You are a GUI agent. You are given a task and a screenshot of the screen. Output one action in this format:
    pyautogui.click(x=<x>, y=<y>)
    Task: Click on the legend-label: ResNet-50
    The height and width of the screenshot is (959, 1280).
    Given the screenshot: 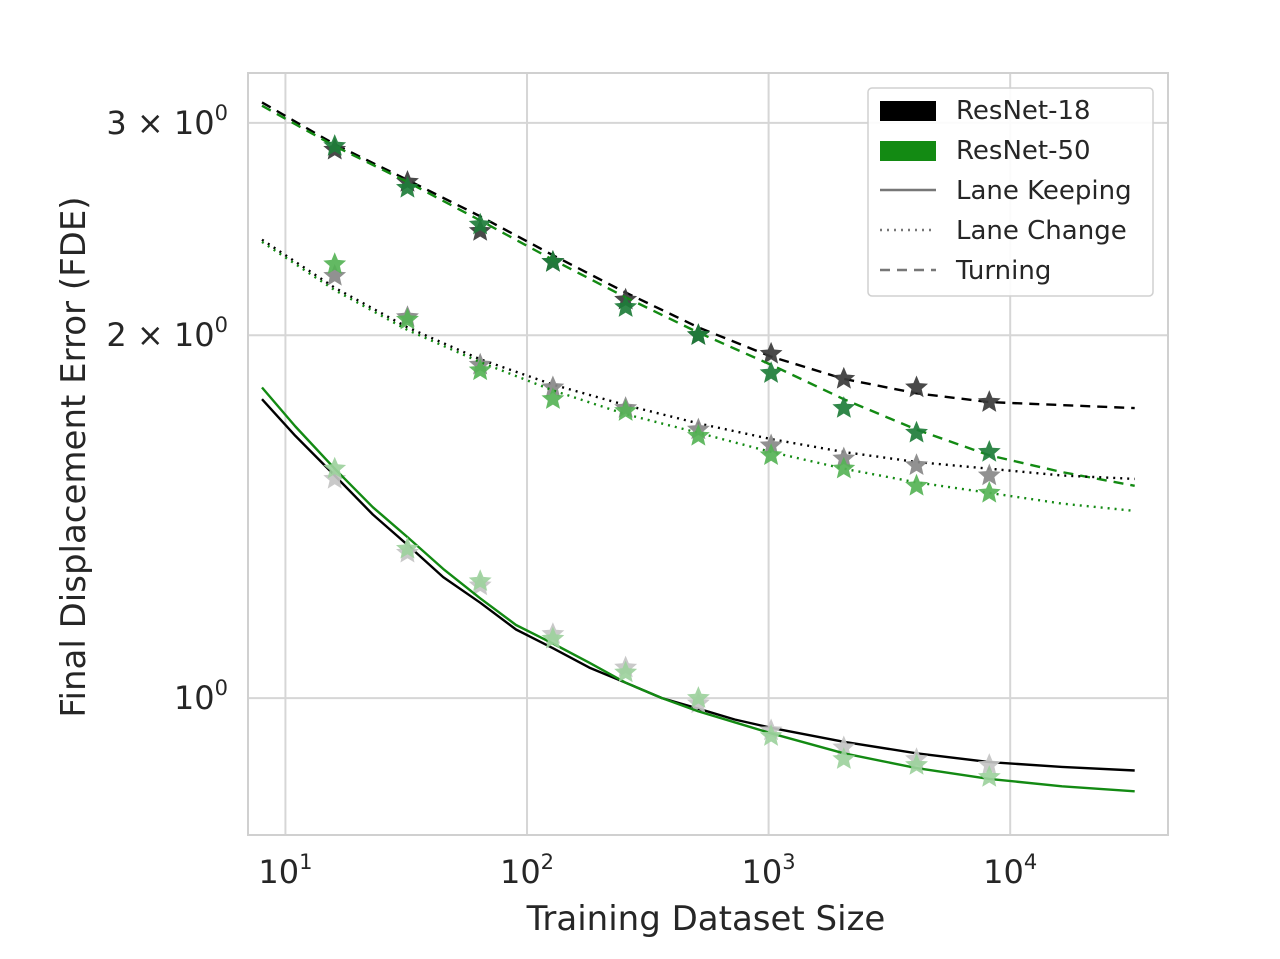 What is the action you would take?
    pyautogui.click(x=1023, y=151)
    